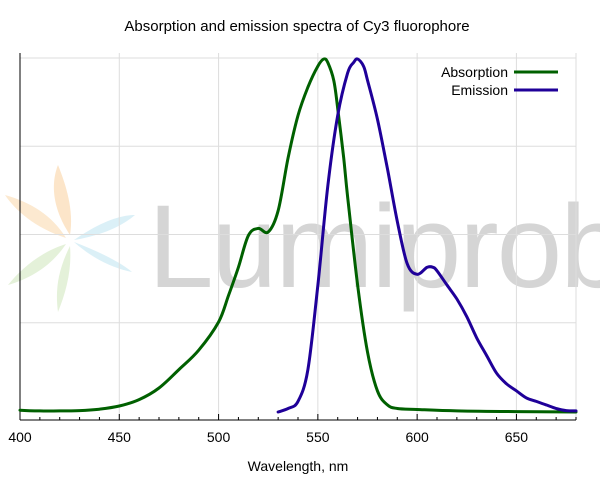 This screenshot has height=480, width=600. What do you see at coordinates (298, 466) in the screenshot?
I see `x-axis-label: Wavelength, nm` at bounding box center [298, 466].